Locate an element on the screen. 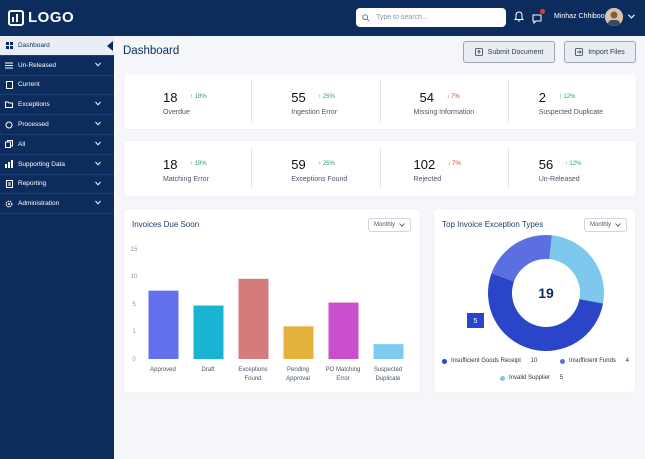 This screenshot has width=645, height=459. logo: LOGO is located at coordinates (41, 17).